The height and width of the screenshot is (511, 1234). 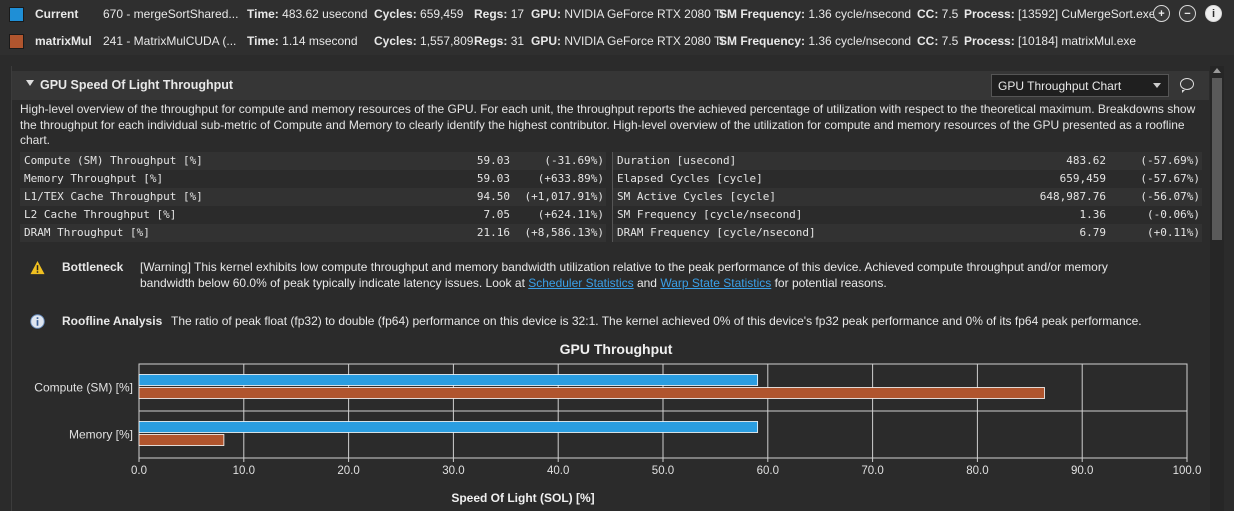 What do you see at coordinates (1187, 85) in the screenshot?
I see `comment-icon` at bounding box center [1187, 85].